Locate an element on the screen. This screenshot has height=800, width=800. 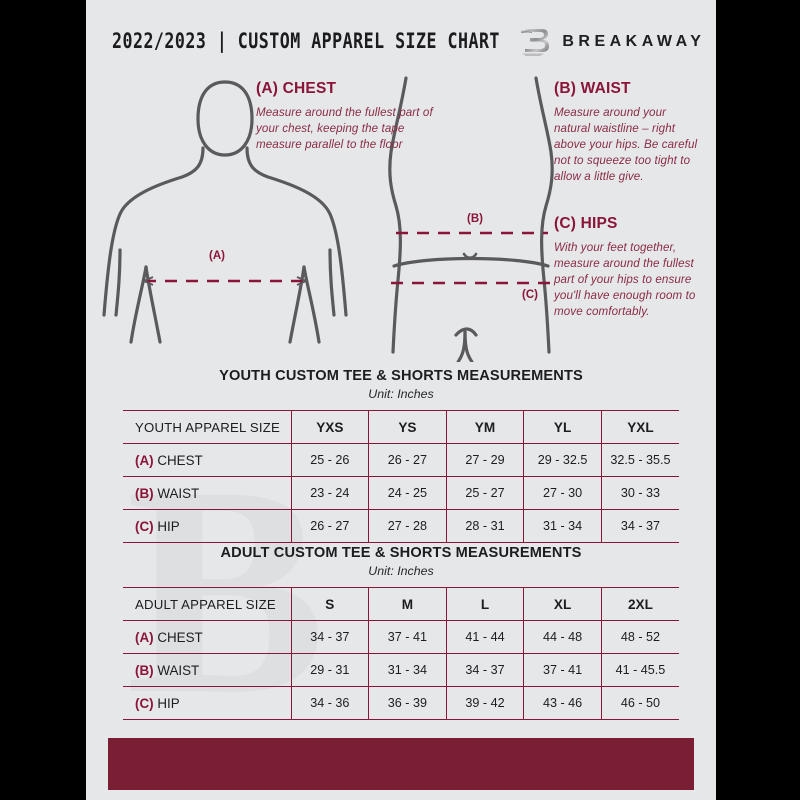
waist-heading: (B) WAIST is located at coordinates (592, 88).